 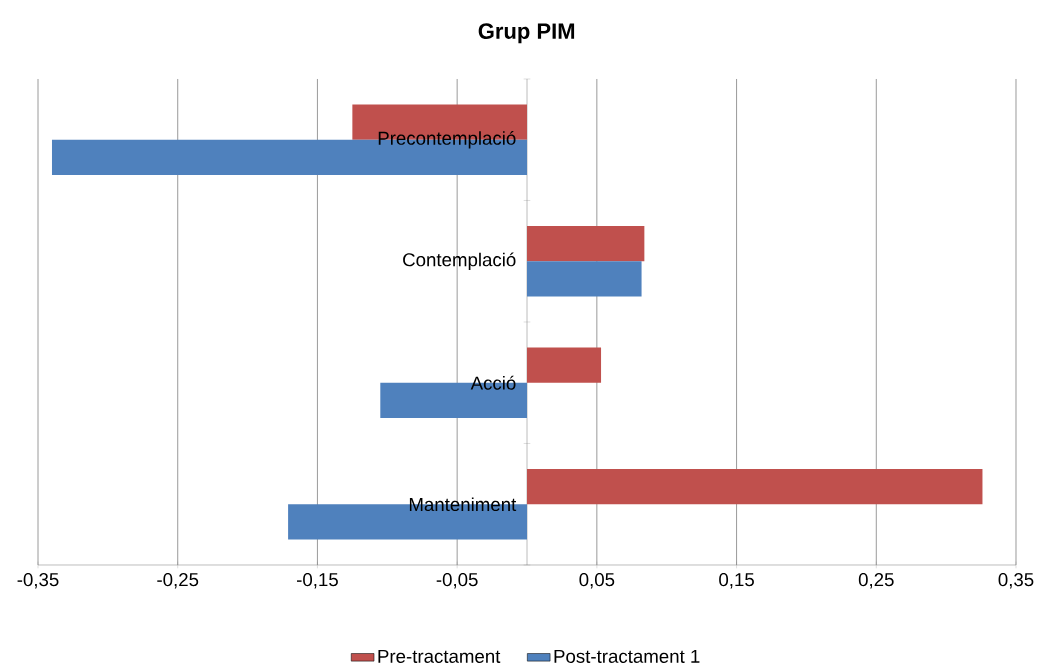 I want to click on x-tick-label: 0,35, so click(x=1016, y=580).